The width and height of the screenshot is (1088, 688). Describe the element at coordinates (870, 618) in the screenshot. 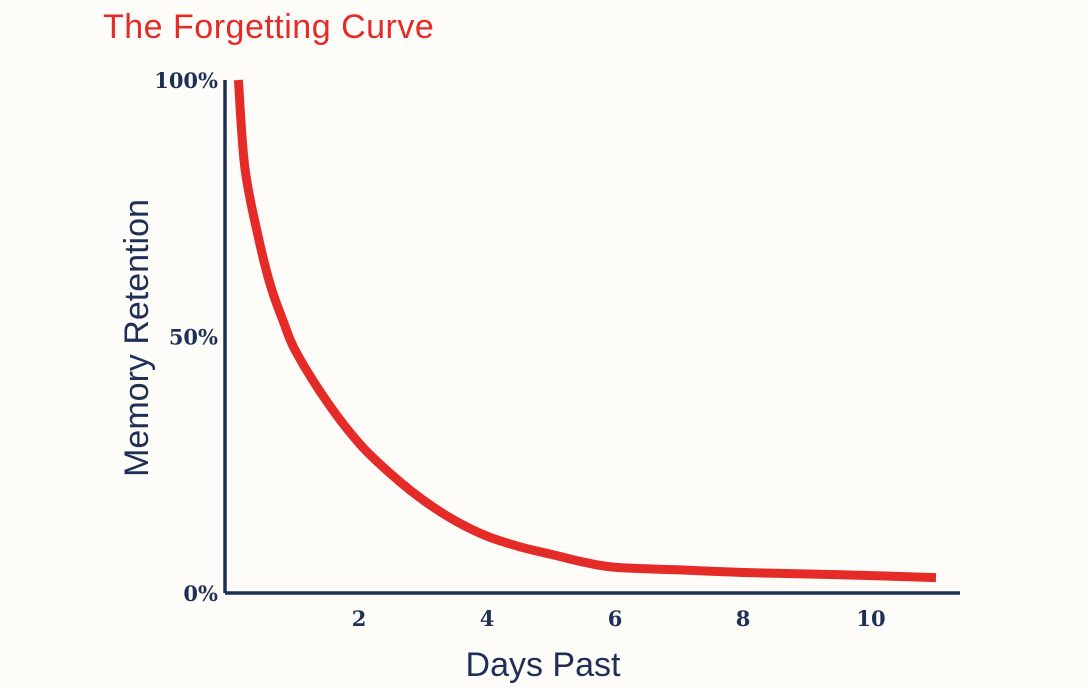

I see `x-tick-label: 10` at that location.